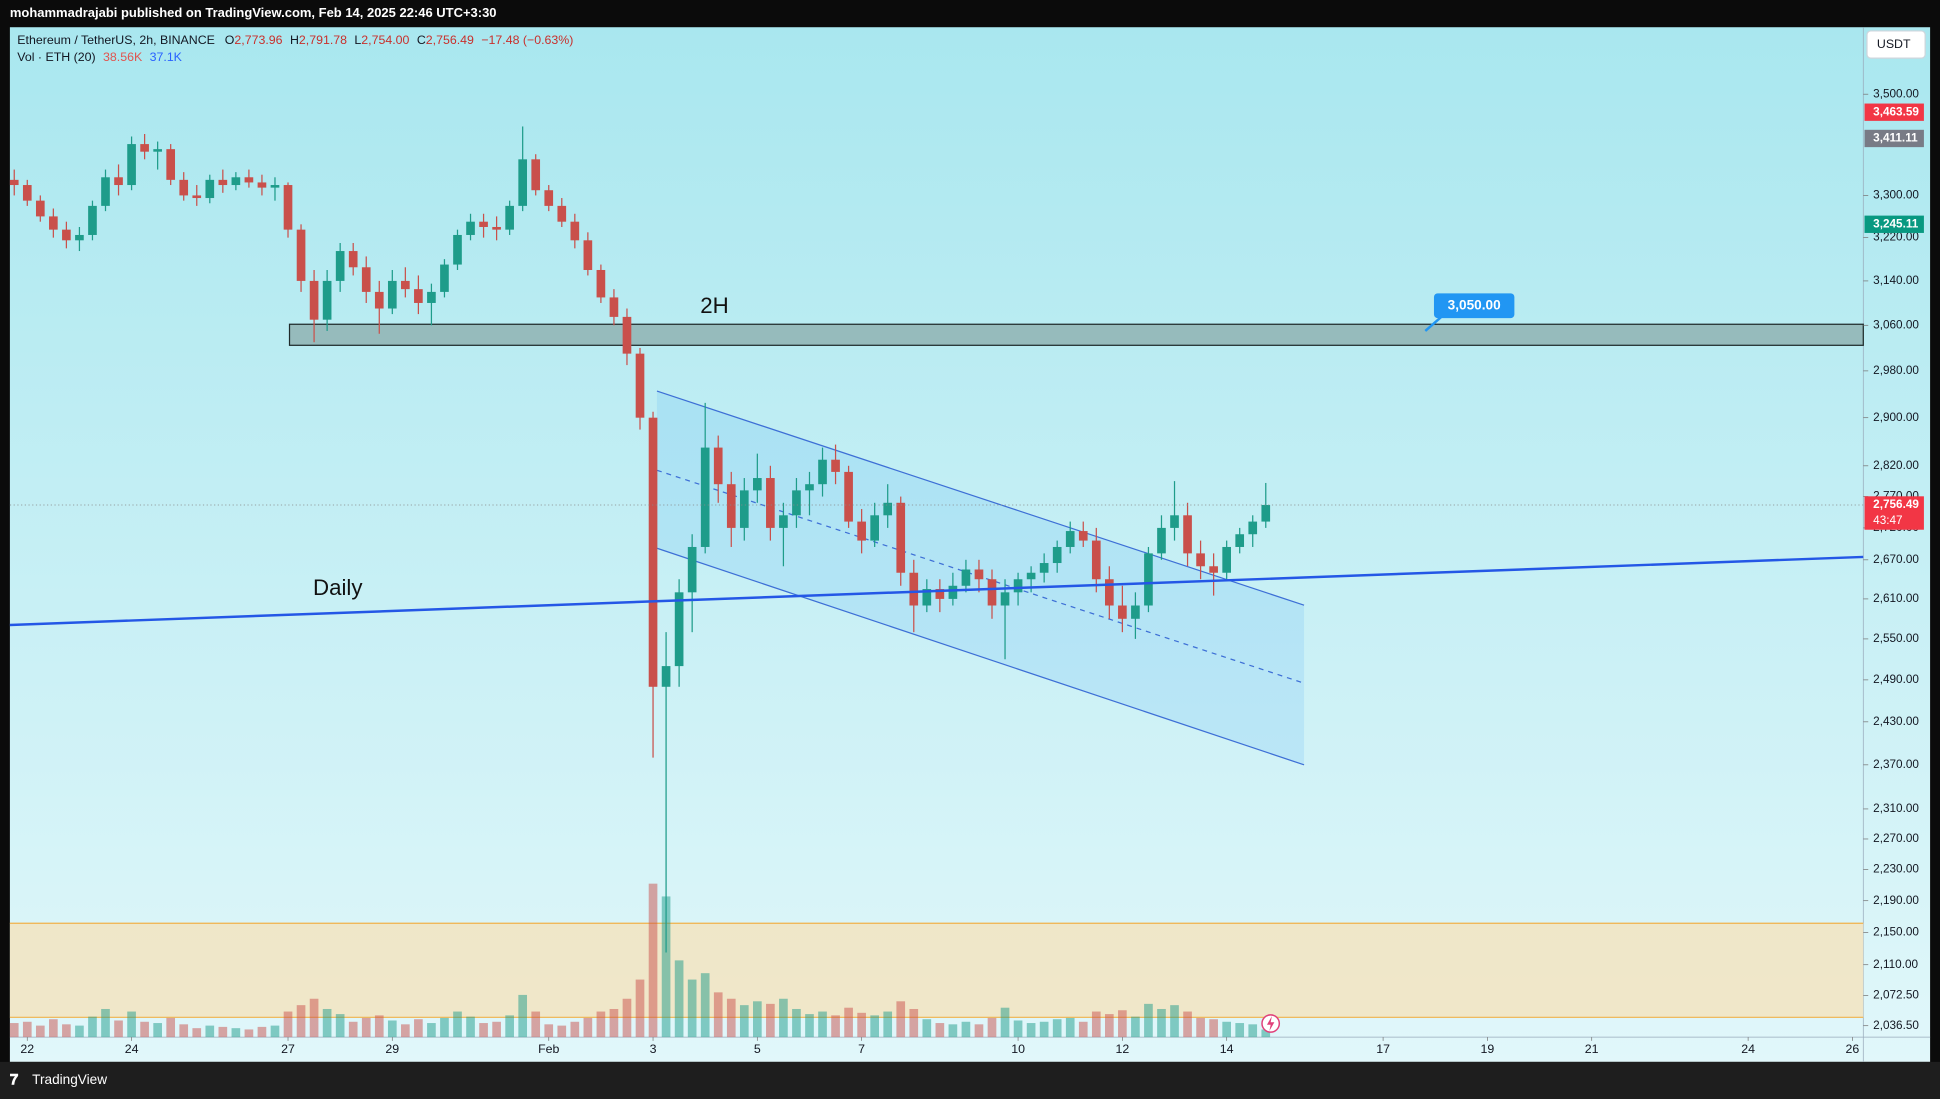 This screenshot has height=1099, width=1940. Describe the element at coordinates (1896, 764) in the screenshot. I see `y-tick-label: 2,370.00` at that location.